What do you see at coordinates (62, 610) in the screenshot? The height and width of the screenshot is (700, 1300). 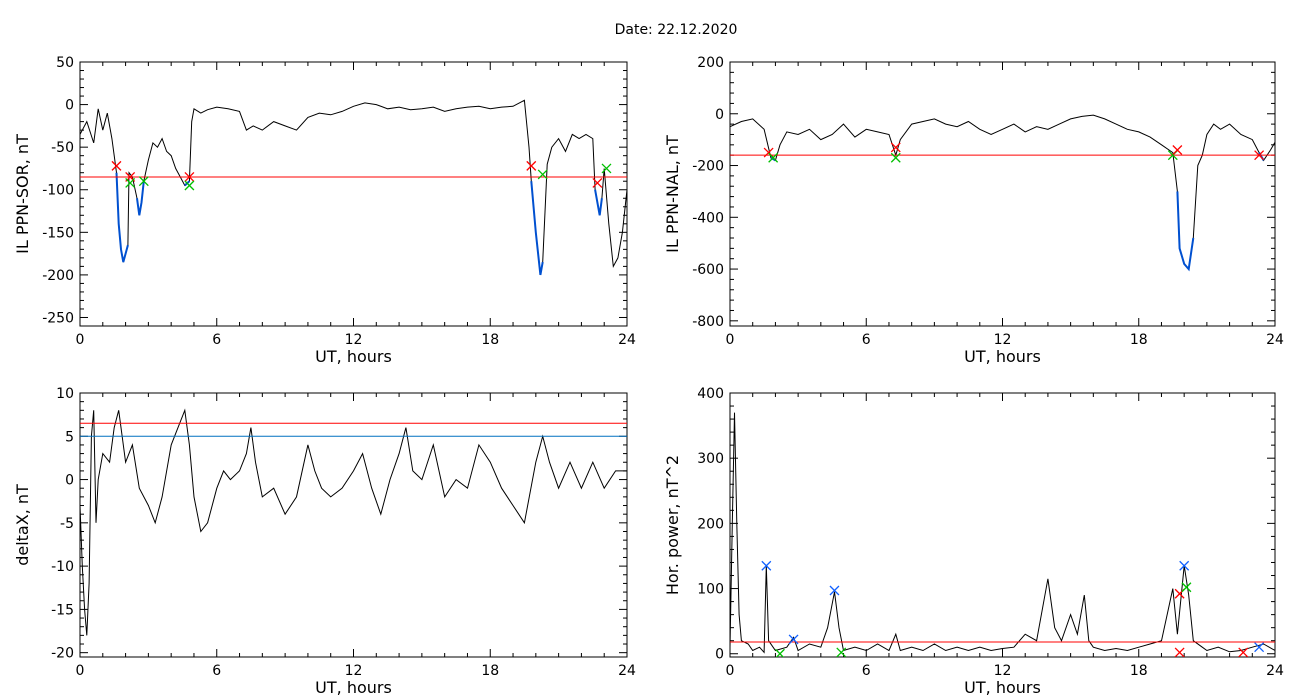 I see `y-tick-label: -15` at bounding box center [62, 610].